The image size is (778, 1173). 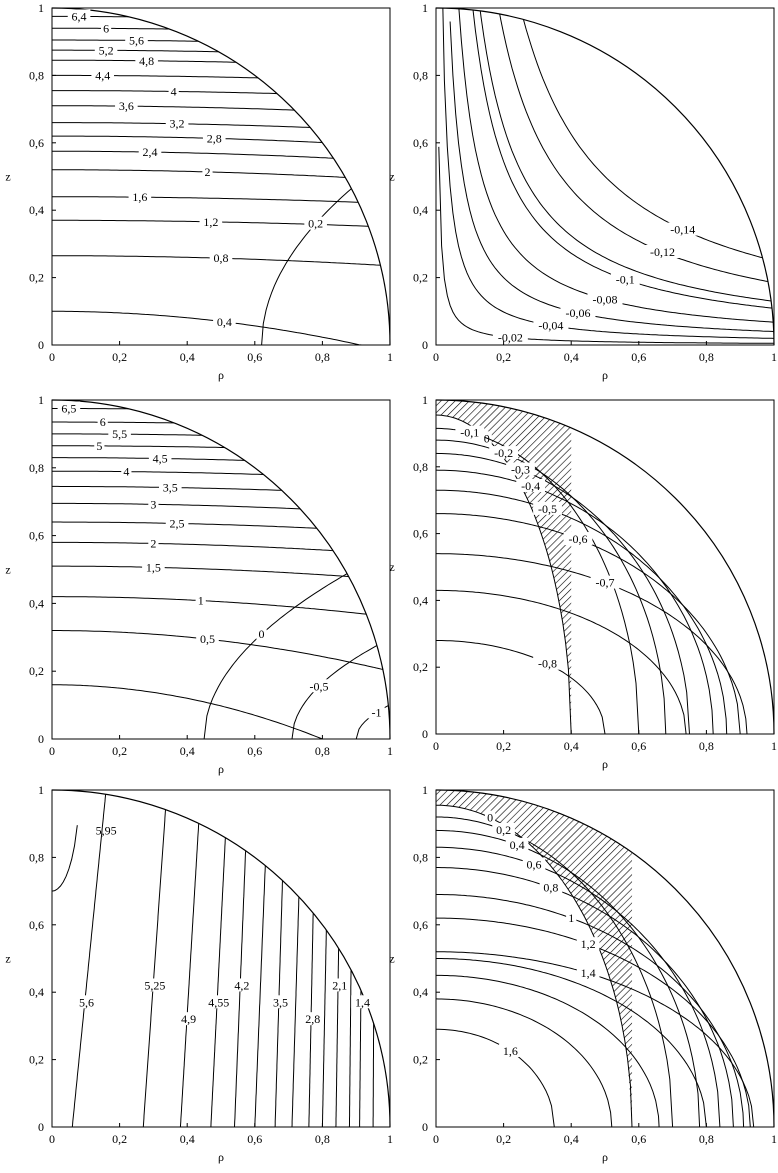 I want to click on contour-label: 4,2, so click(x=241, y=985).